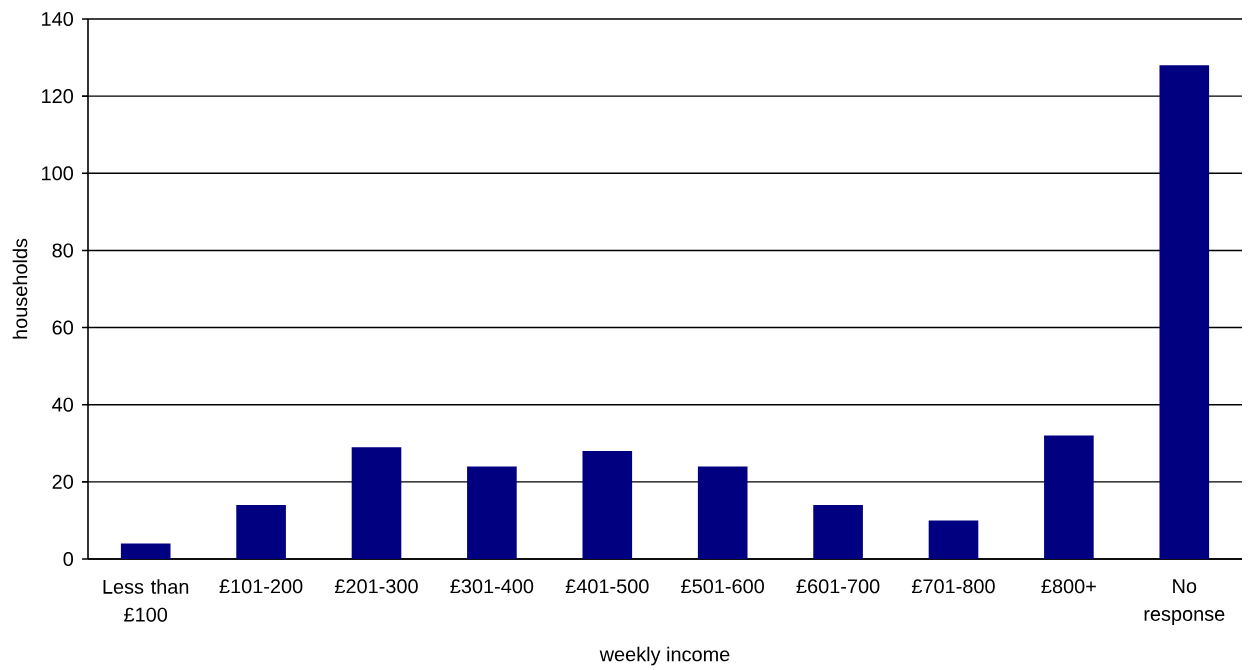 Image resolution: width=1249 pixels, height=670 pixels. I want to click on x-tick-label: £800+, so click(1068, 586).